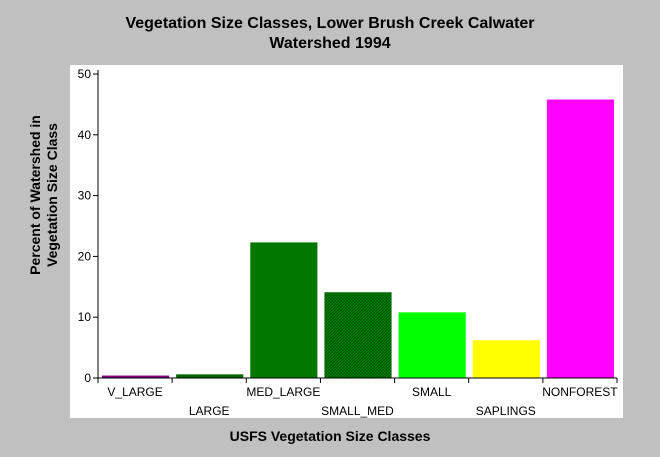  Describe the element at coordinates (357, 411) in the screenshot. I see `x-tick-label: SMALL_MED` at that location.